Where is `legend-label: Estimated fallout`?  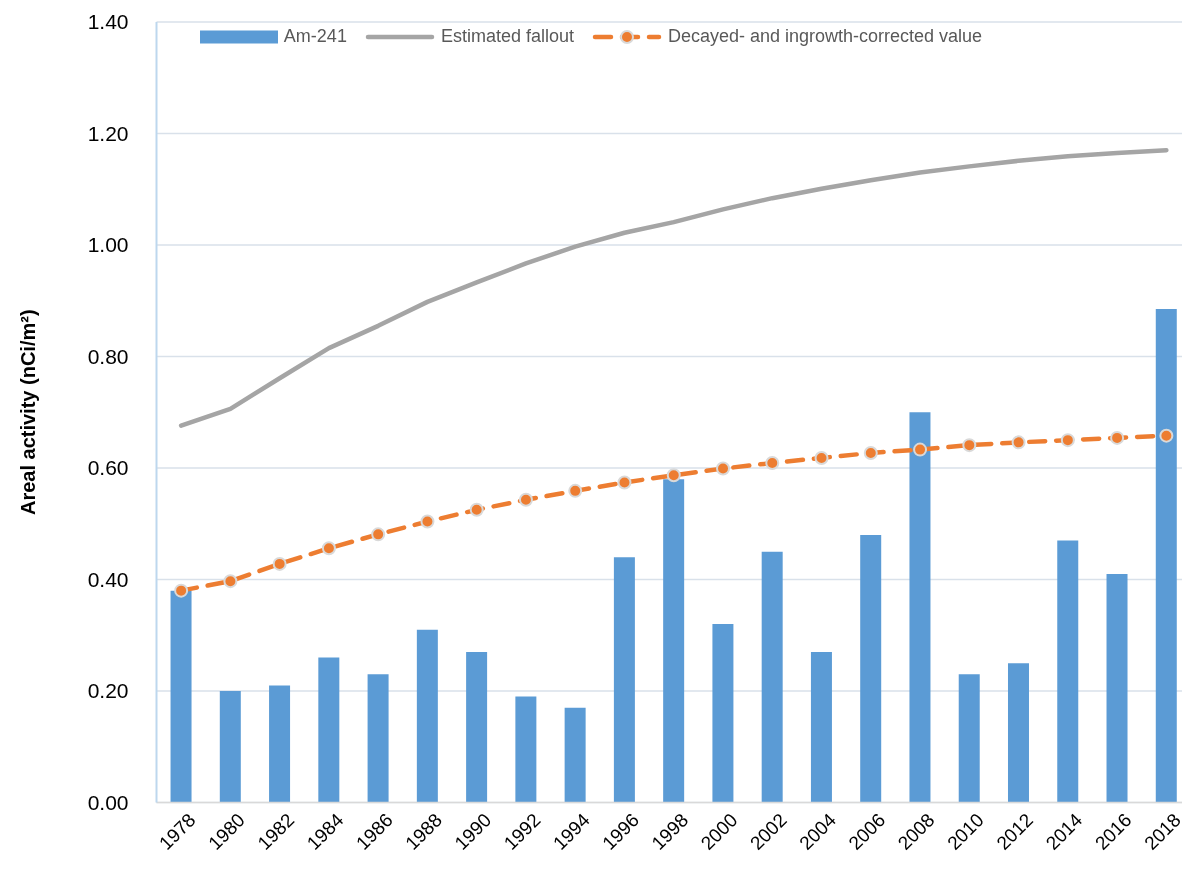 legend-label: Estimated fallout is located at coordinates (507, 36).